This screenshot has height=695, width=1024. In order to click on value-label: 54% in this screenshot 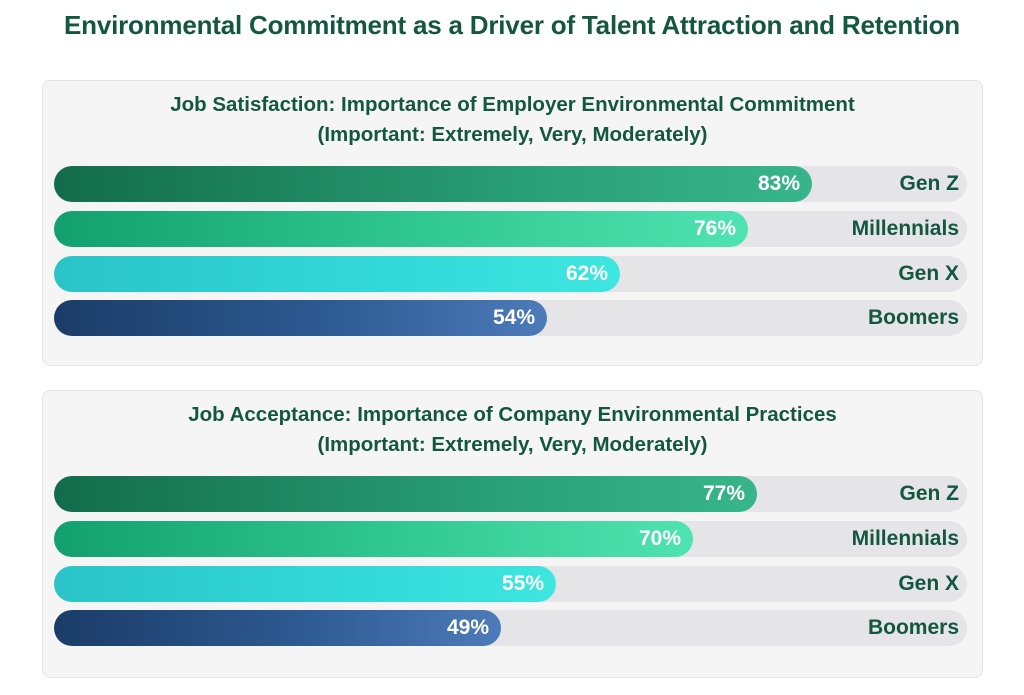, I will do `click(513, 317)`.